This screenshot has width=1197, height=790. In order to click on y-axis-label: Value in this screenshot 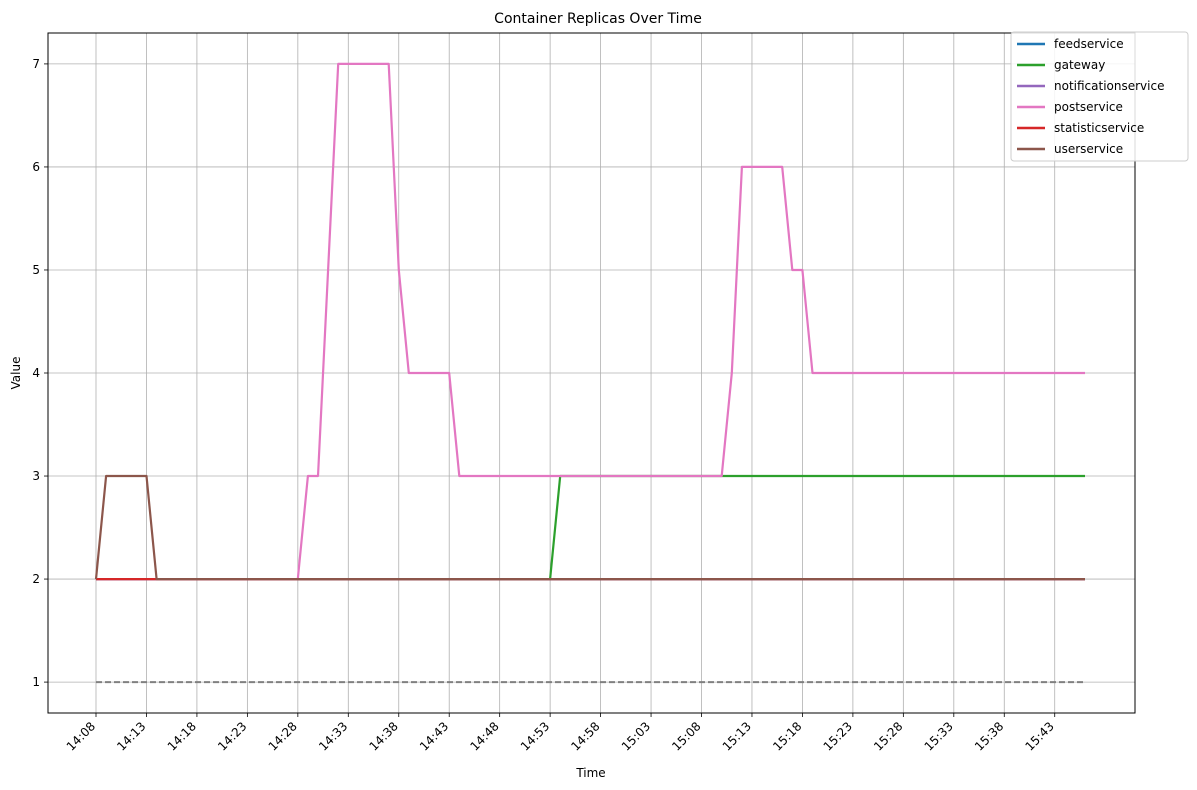, I will do `click(16, 373)`.